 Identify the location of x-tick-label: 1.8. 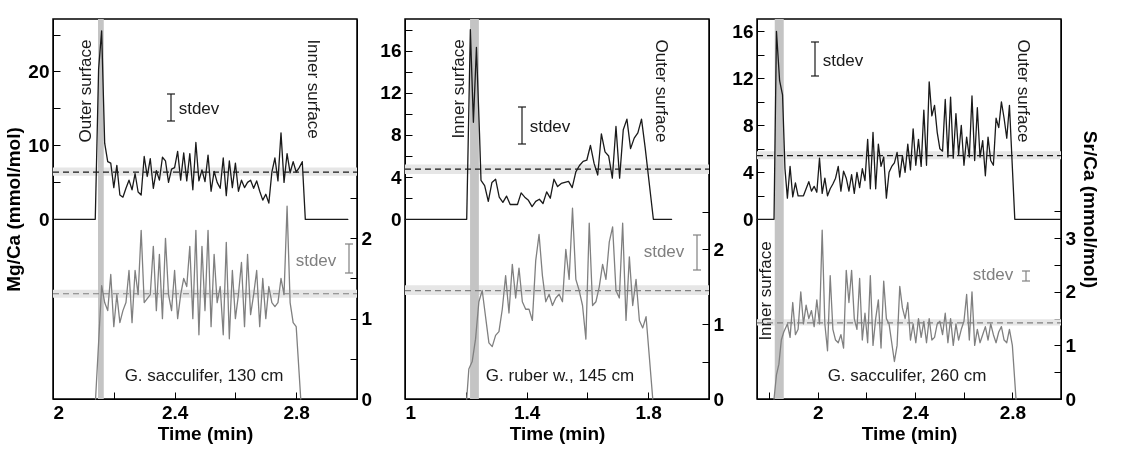
(648, 412).